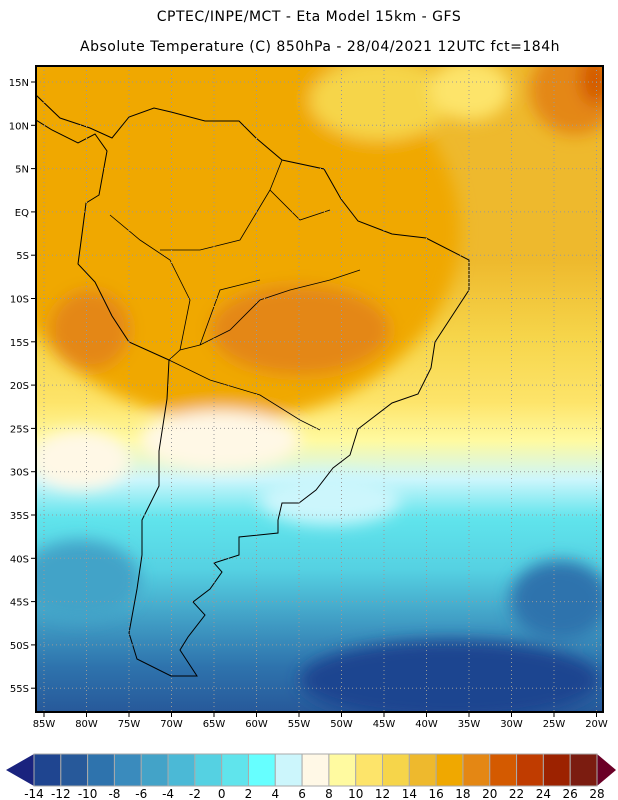 Image resolution: width=618 pixels, height=800 pixels. Describe the element at coordinates (469, 724) in the screenshot. I see `longitude-label: 35W` at that location.